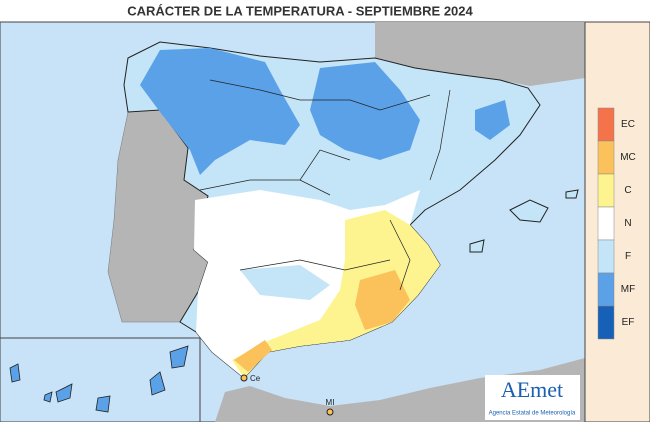 The image size is (650, 427). What do you see at coordinates (572, 194) in the screenshot?
I see `menorca` at bounding box center [572, 194].